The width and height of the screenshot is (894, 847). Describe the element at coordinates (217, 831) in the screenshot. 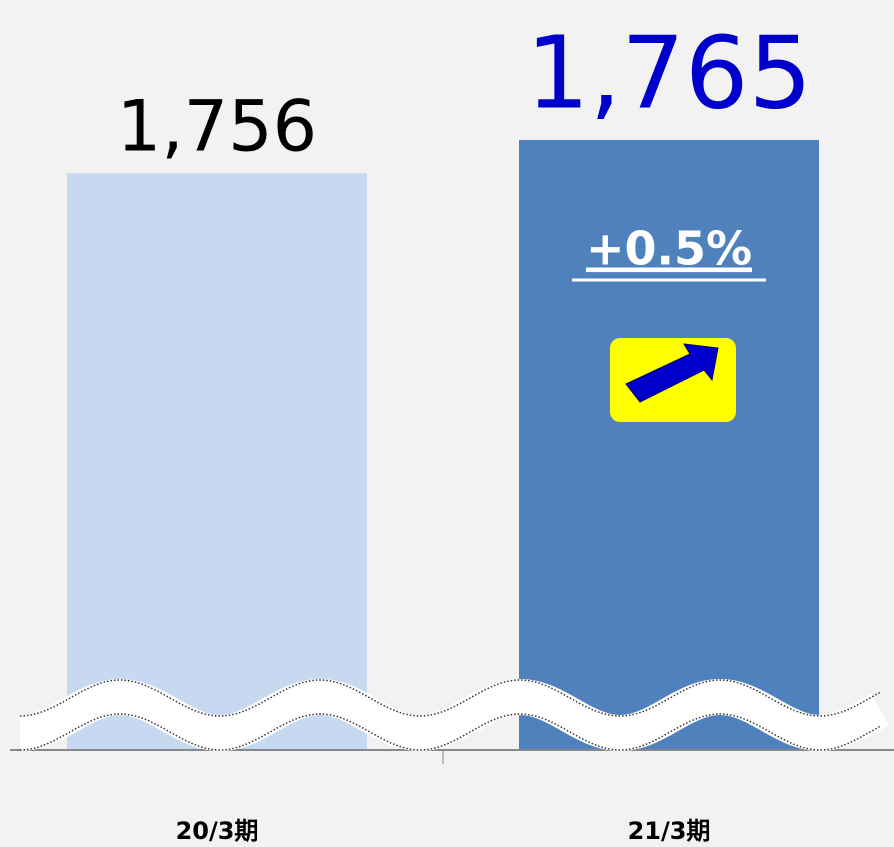

I see `x-tick-label: 20/3期` at that location.